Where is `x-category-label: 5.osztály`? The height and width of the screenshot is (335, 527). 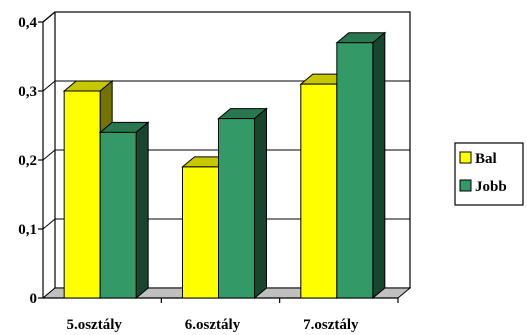 x-category-label: 5.osztály is located at coordinates (94, 325).